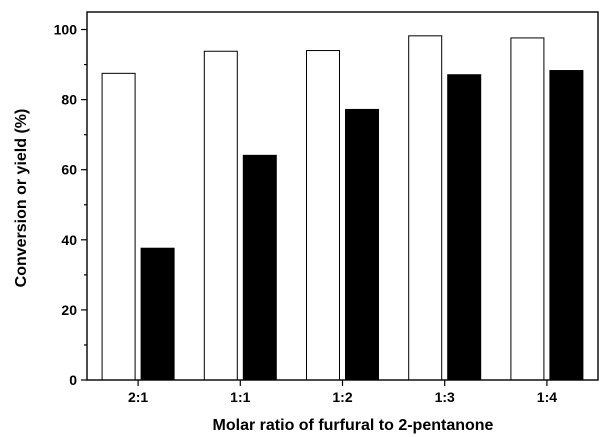 The width and height of the screenshot is (613, 437). What do you see at coordinates (69, 310) in the screenshot?
I see `y-tick-label: 20` at bounding box center [69, 310].